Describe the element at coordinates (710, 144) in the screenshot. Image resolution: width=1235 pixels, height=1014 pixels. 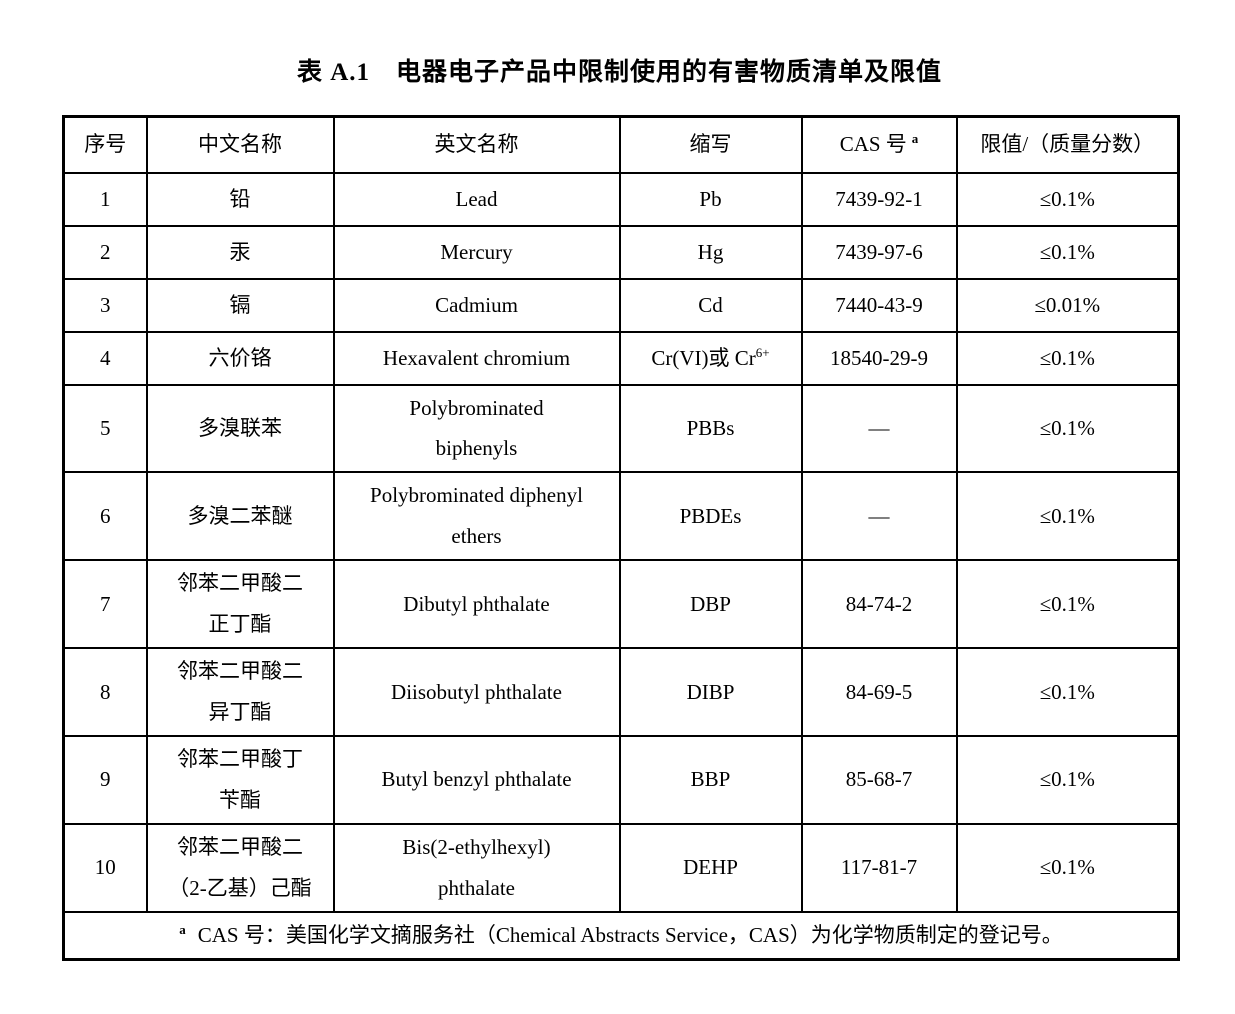
I see `column-header-abbreviation: 缩写` at that location.